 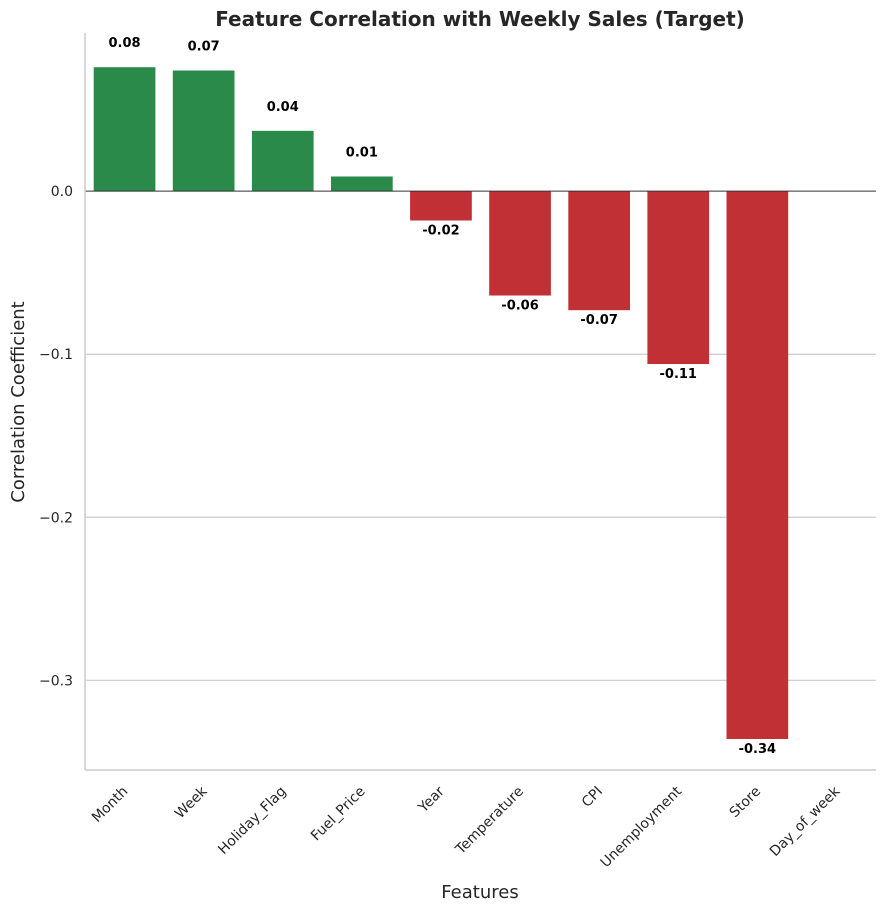 What do you see at coordinates (489, 821) in the screenshot?
I see `x-tick-label: Temperature` at bounding box center [489, 821].